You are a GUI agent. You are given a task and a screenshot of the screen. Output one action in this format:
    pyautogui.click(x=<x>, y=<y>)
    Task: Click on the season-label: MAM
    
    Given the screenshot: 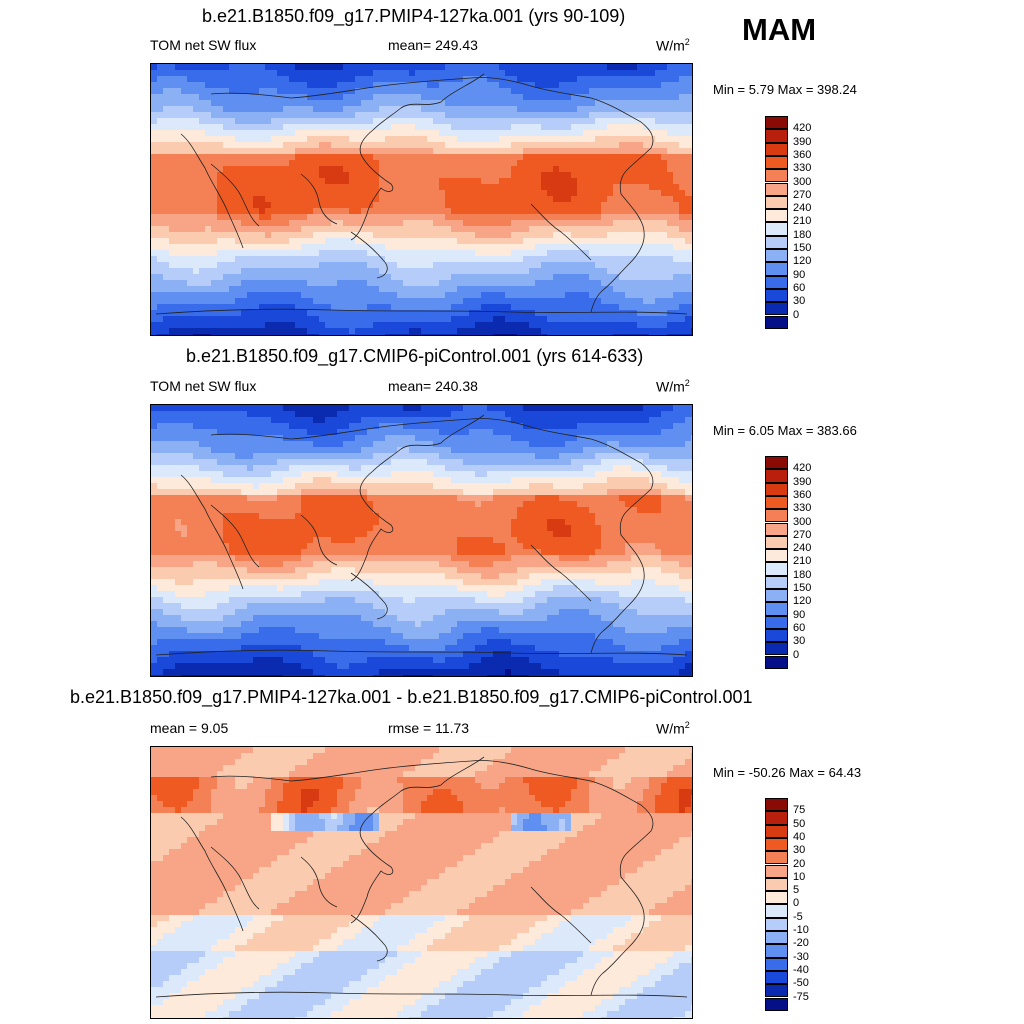 What is the action you would take?
    pyautogui.click(x=779, y=29)
    